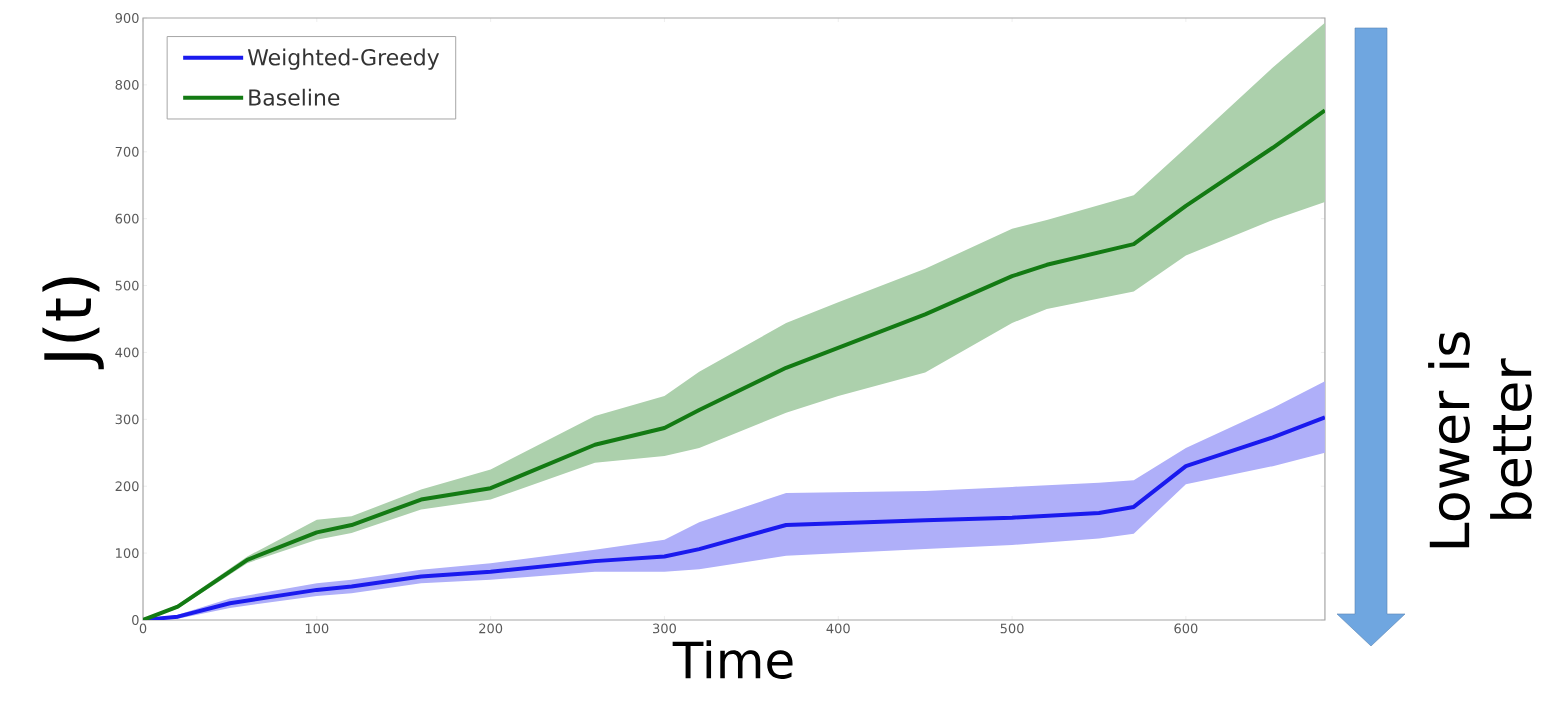 The image size is (1566, 711). I want to click on y-tick-label: 600, so click(127, 218).